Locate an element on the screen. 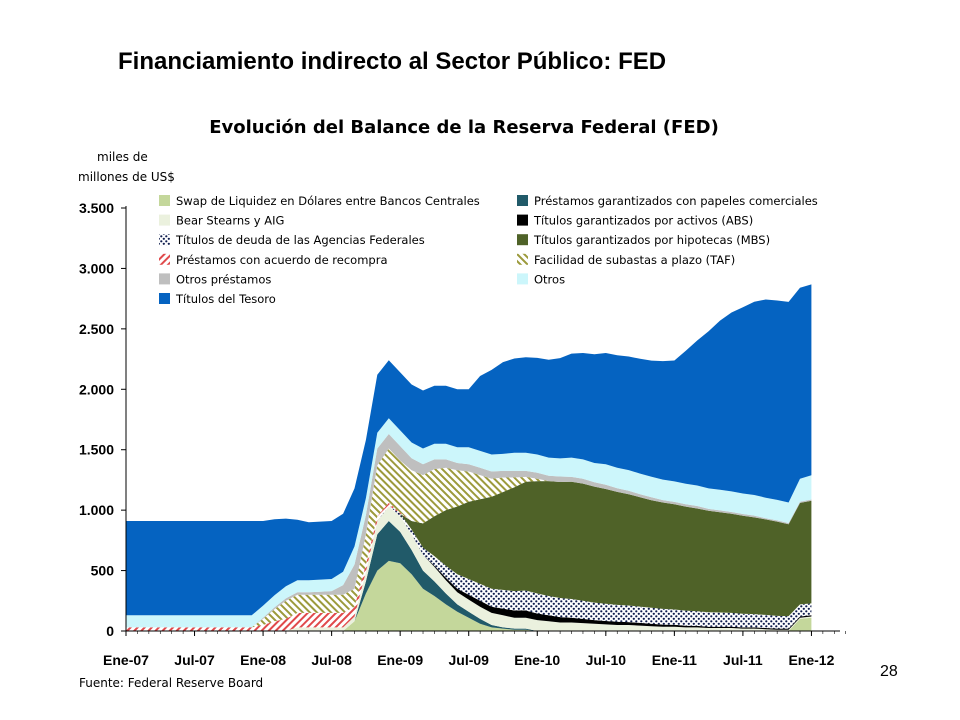 This screenshot has height=720, width=960. legend-item: Títulos del Tesoro is located at coordinates (217, 299).